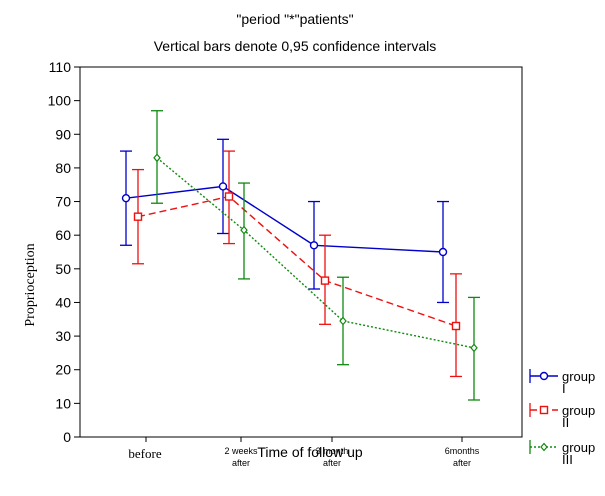  What do you see at coordinates (63, 302) in the screenshot?
I see `y-tick-label: 40` at bounding box center [63, 302].